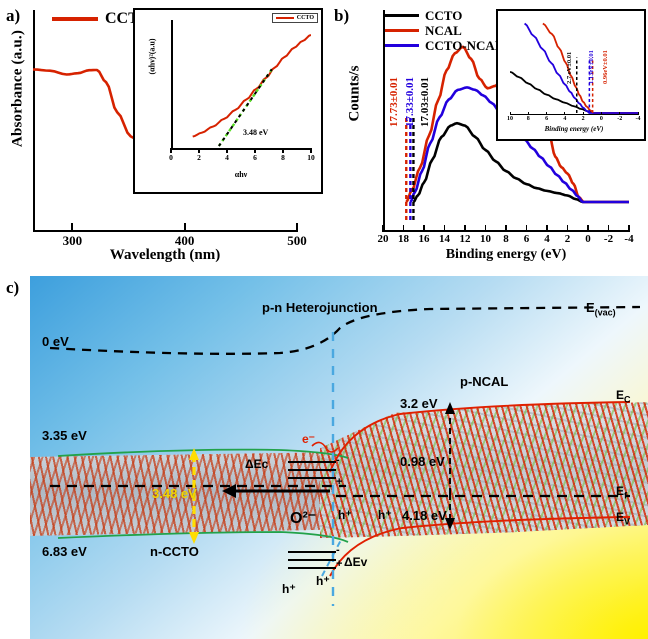 The height and width of the screenshot is (639, 648). What do you see at coordinates (565, 119) in the screenshot?
I see `inset-b-xtick: 4` at bounding box center [565, 119].